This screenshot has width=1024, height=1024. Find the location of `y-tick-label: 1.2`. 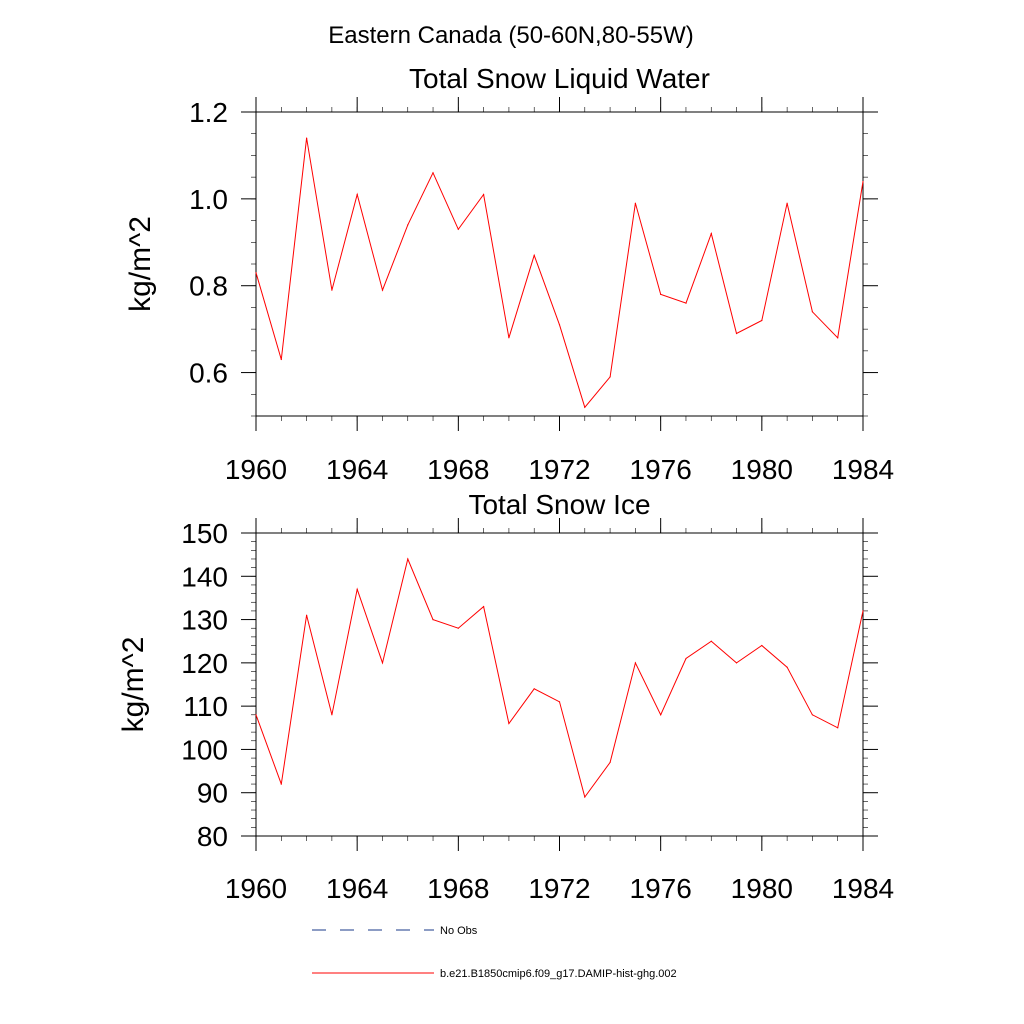

y-tick-label: 1.2 is located at coordinates (208, 112).